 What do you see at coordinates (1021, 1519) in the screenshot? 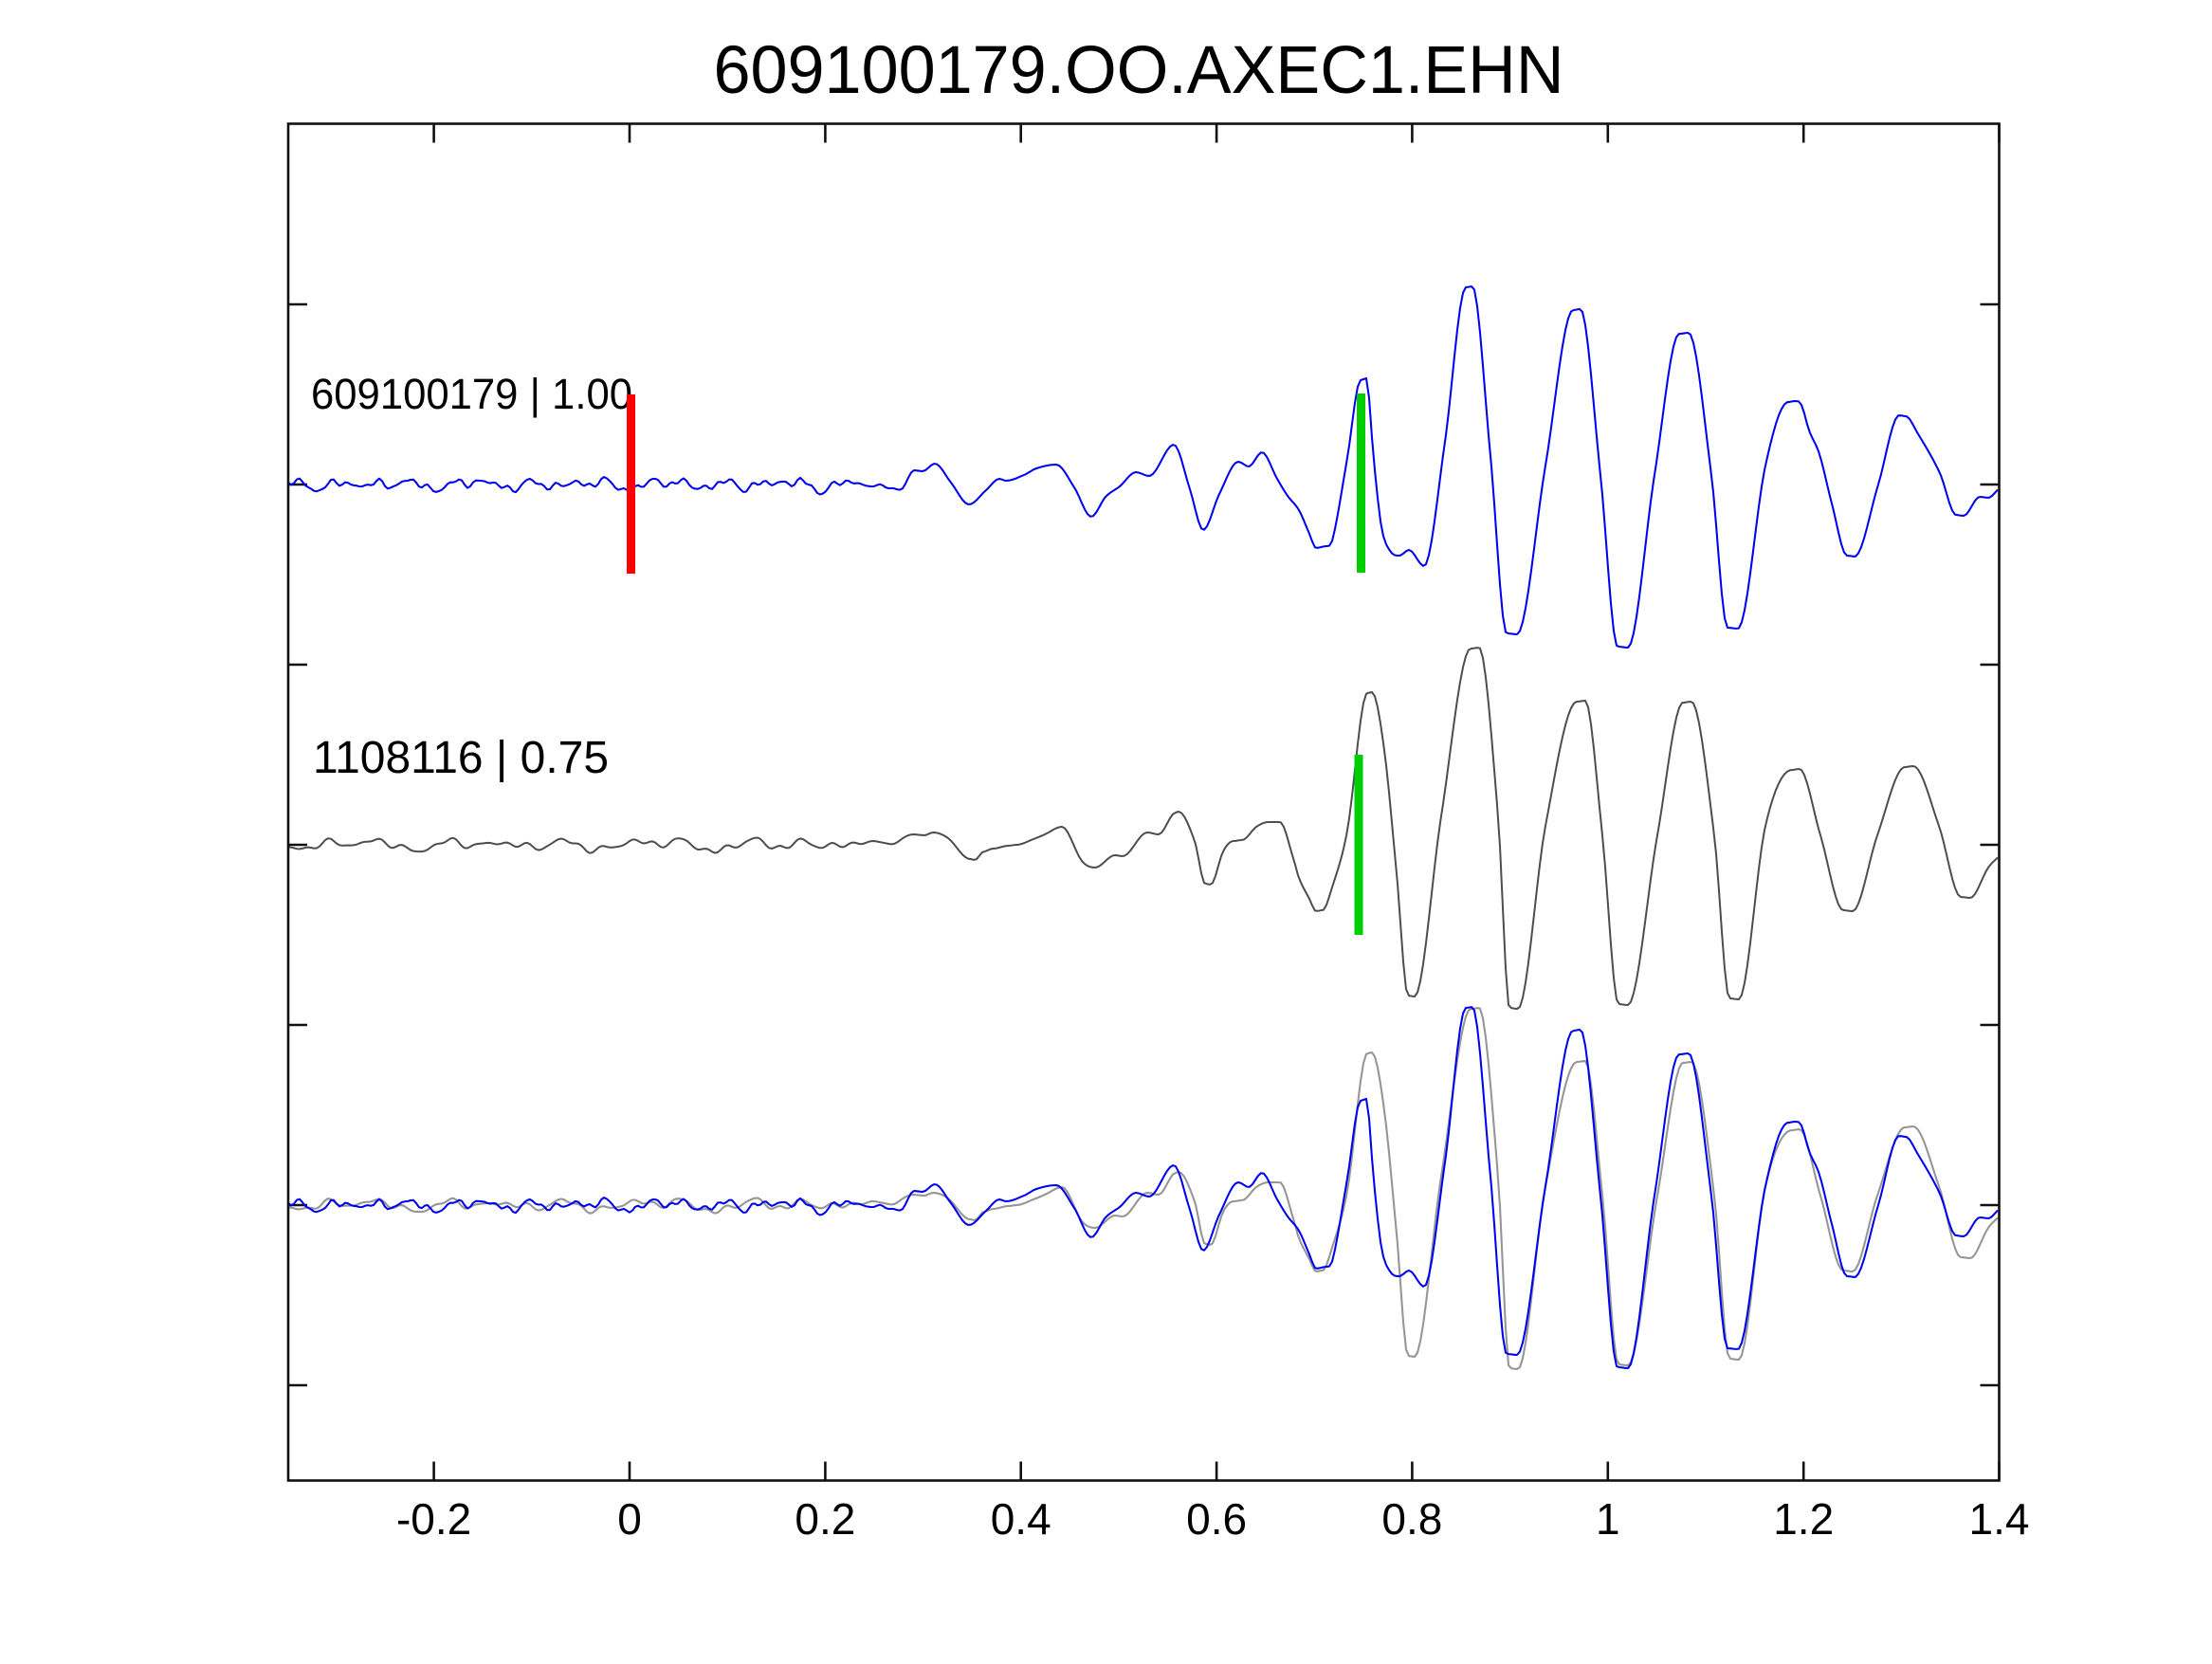
I see `svg-text: 0.4` at bounding box center [1021, 1519].